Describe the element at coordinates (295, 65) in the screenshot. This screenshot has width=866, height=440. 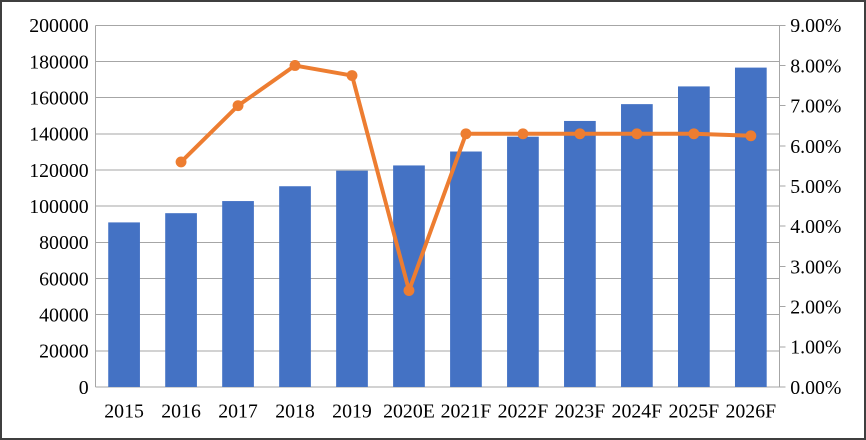
I see `point-2018` at that location.